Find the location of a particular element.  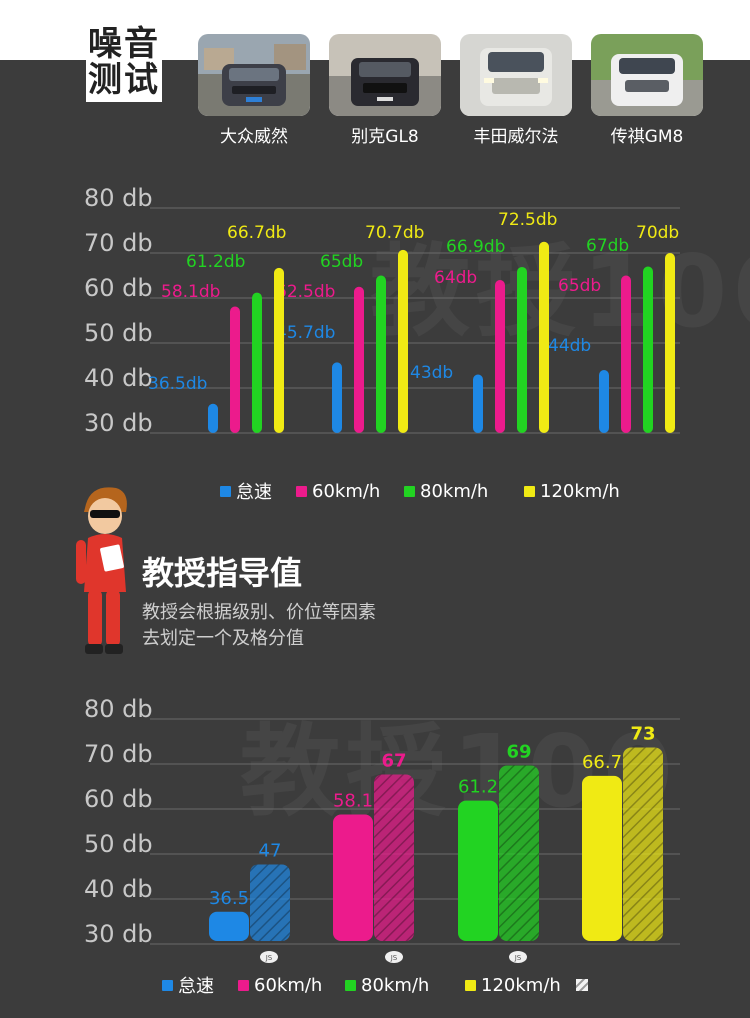

chart2-data-label-guidance: 47 is located at coordinates (270, 851).